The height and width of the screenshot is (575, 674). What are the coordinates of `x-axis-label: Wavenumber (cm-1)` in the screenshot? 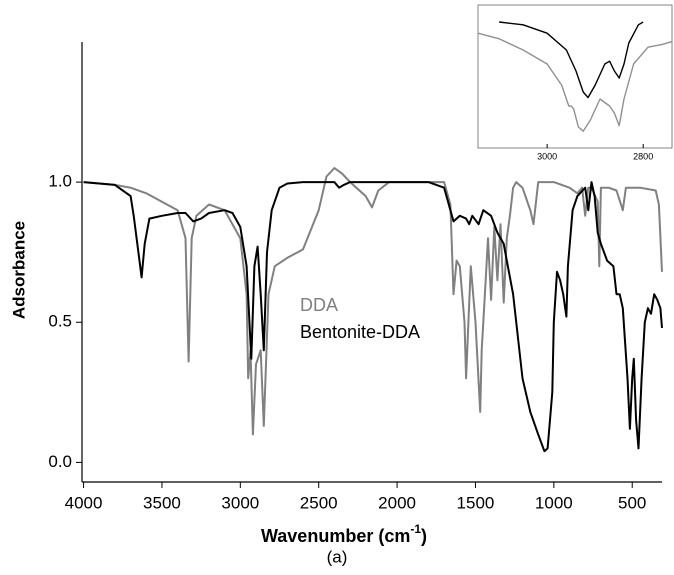 It's located at (344, 534).